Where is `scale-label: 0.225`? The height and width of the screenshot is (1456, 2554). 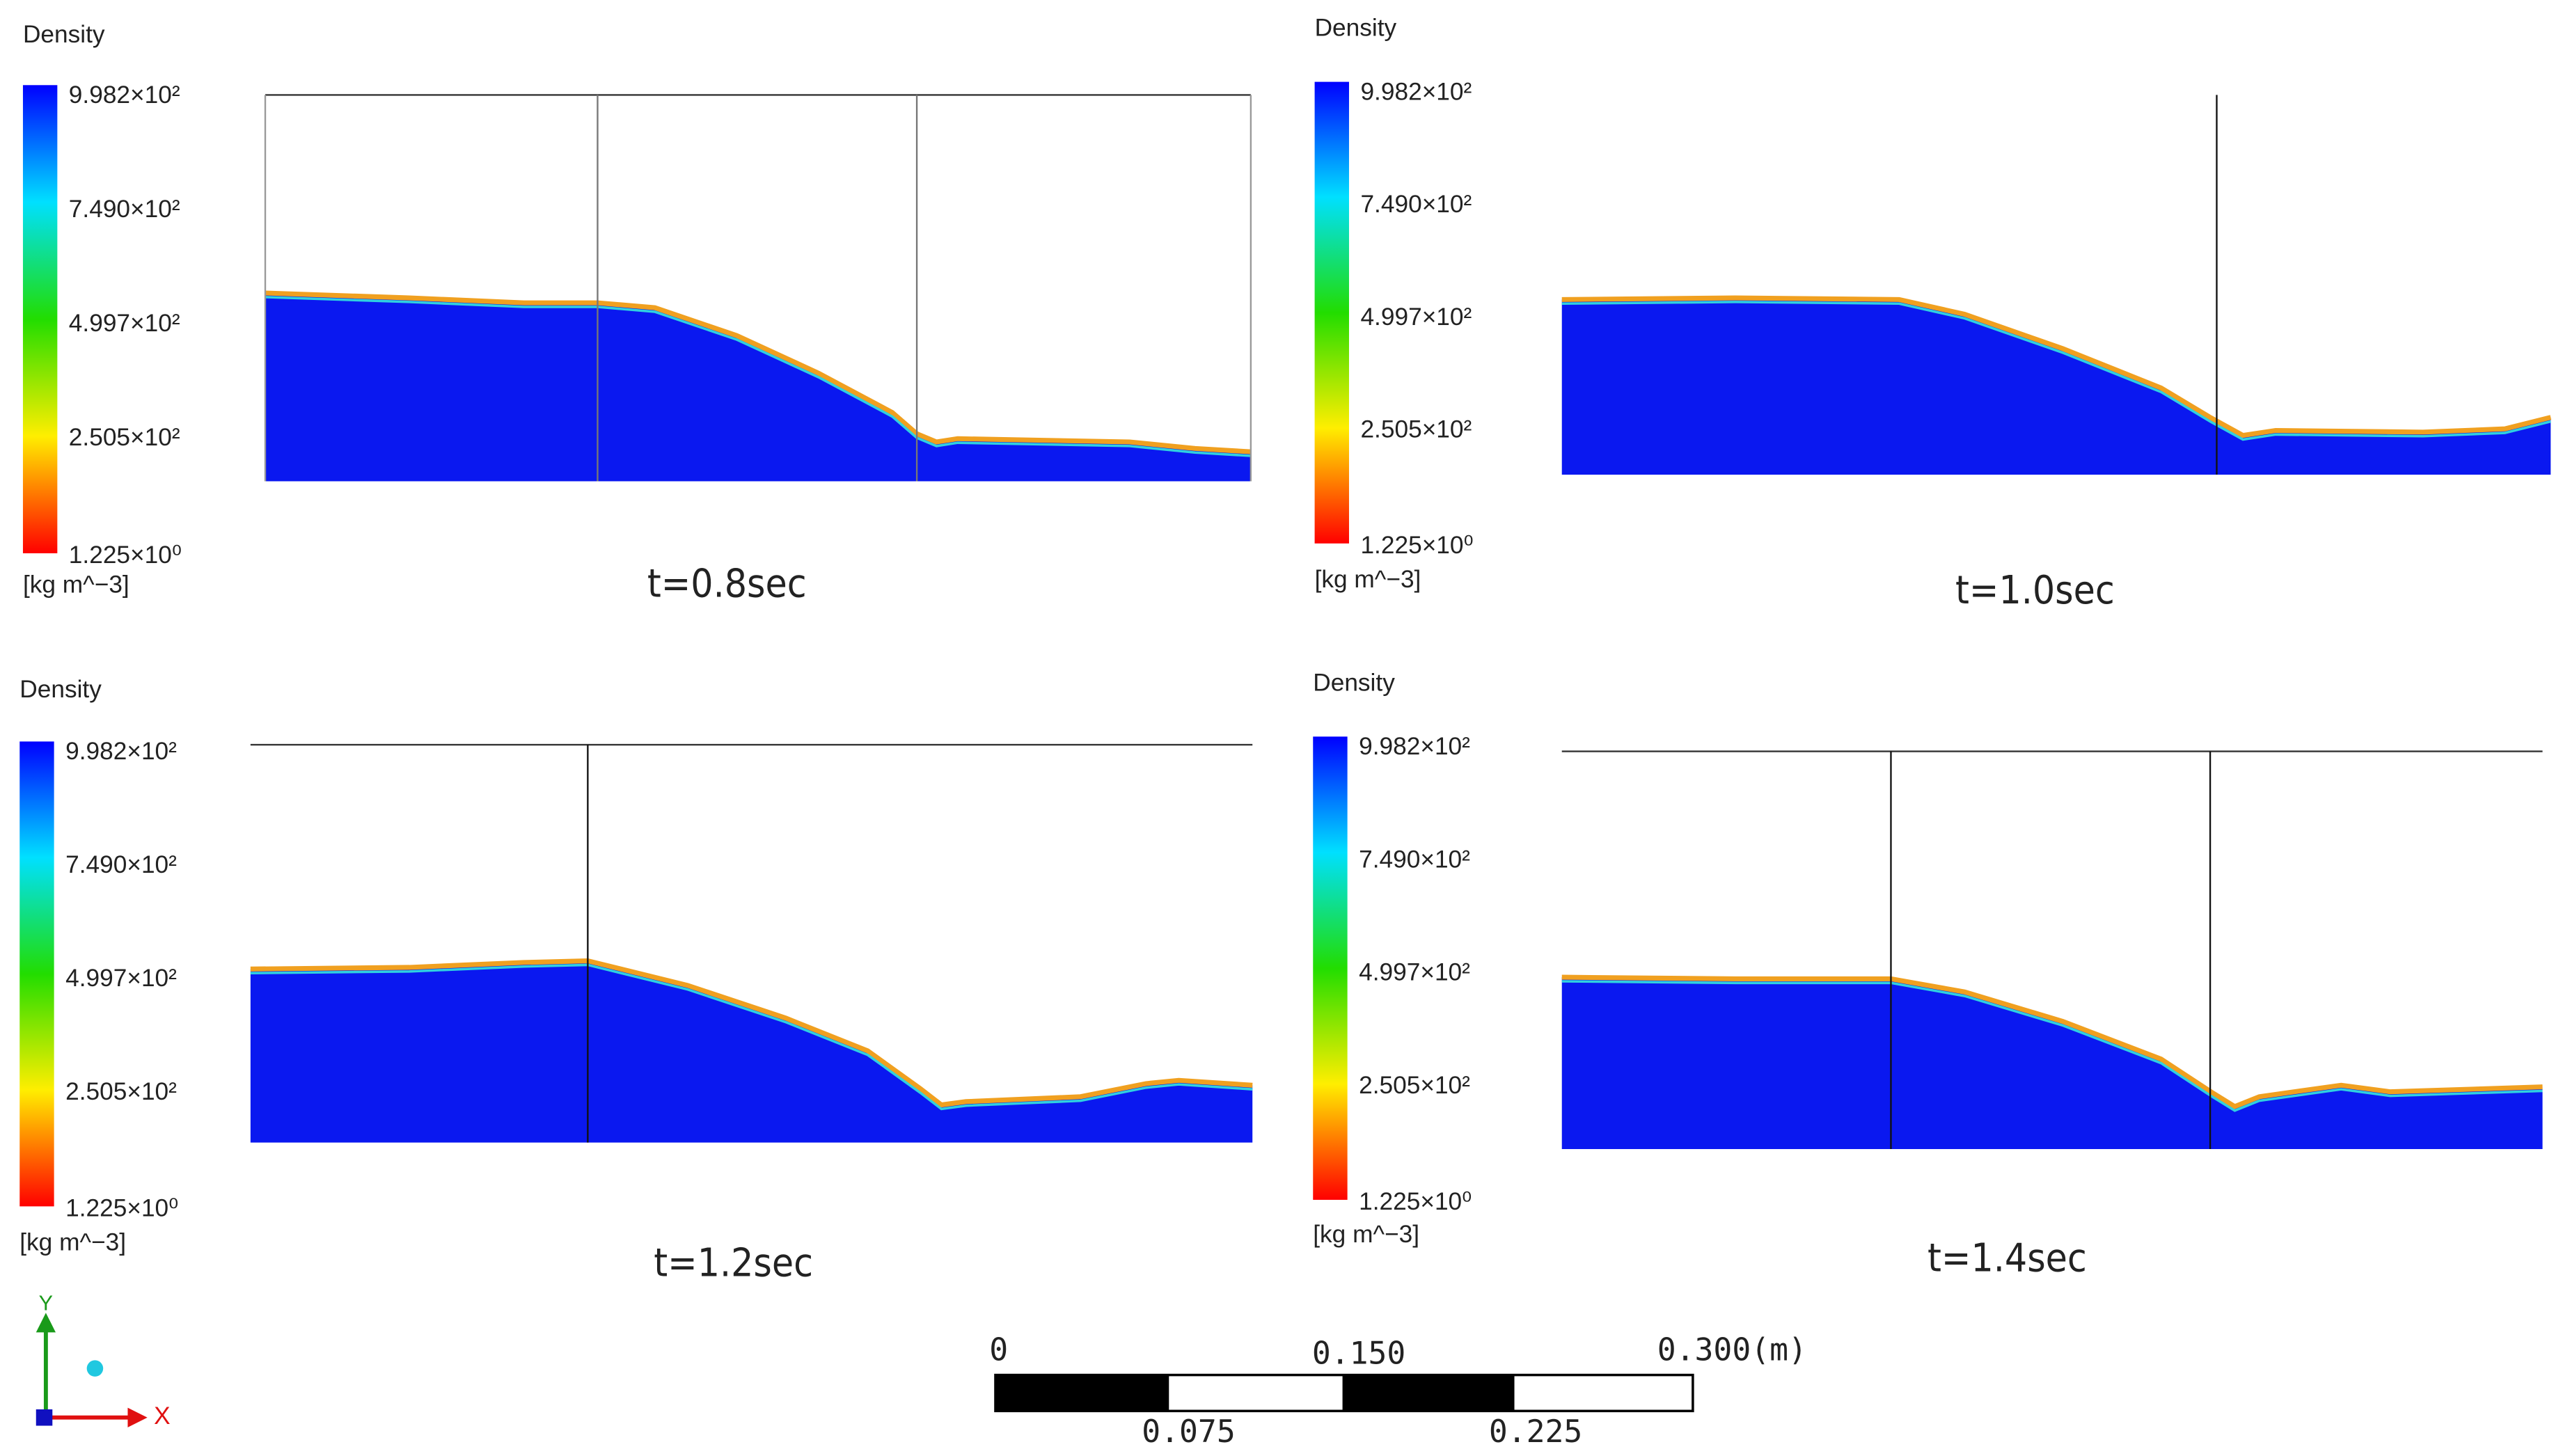
scale-label: 0.225 is located at coordinates (1535, 1432).